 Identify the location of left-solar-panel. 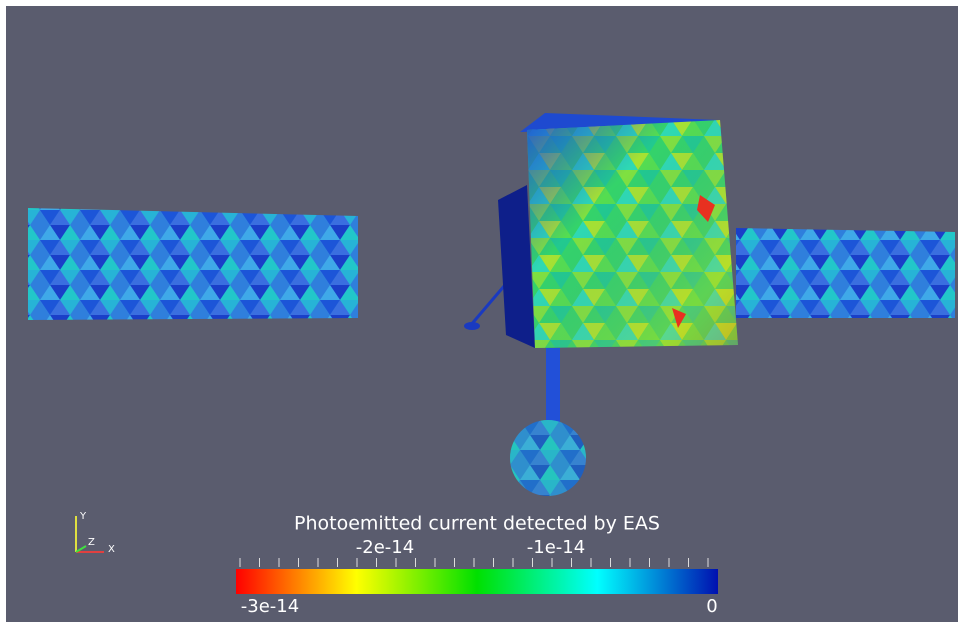
(193, 264).